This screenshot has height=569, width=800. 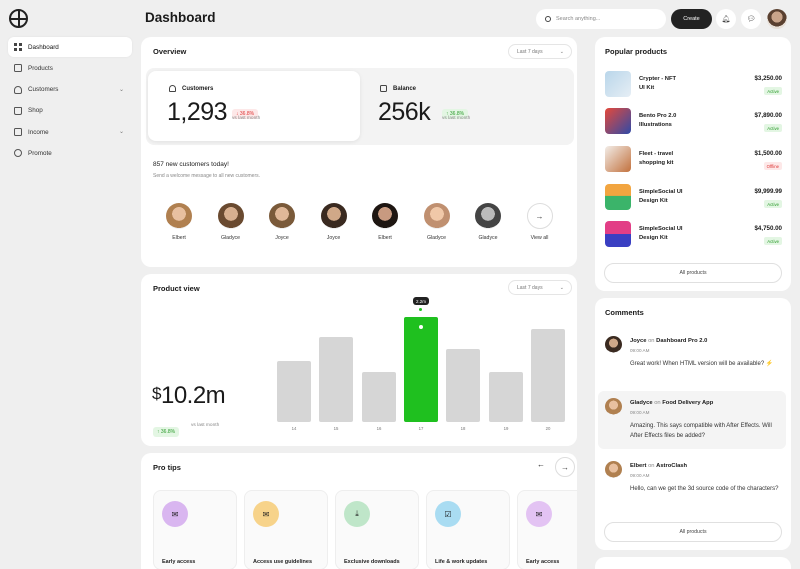 I want to click on change-badge: ↑ 36.8%, so click(x=455, y=114).